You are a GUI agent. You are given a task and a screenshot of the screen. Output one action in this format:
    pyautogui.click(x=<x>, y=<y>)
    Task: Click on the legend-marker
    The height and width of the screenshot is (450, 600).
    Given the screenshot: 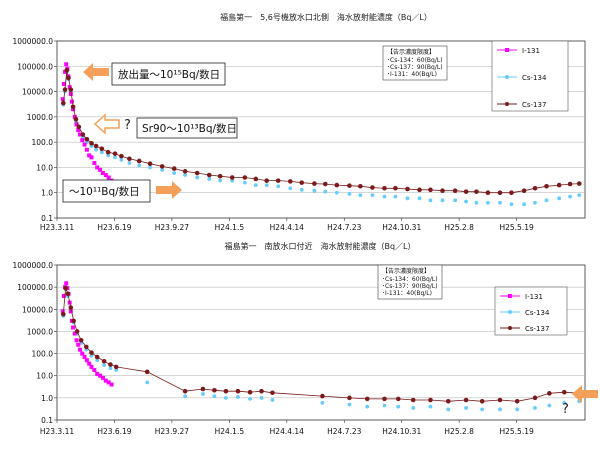 What is the action you would take?
    pyautogui.click(x=507, y=77)
    